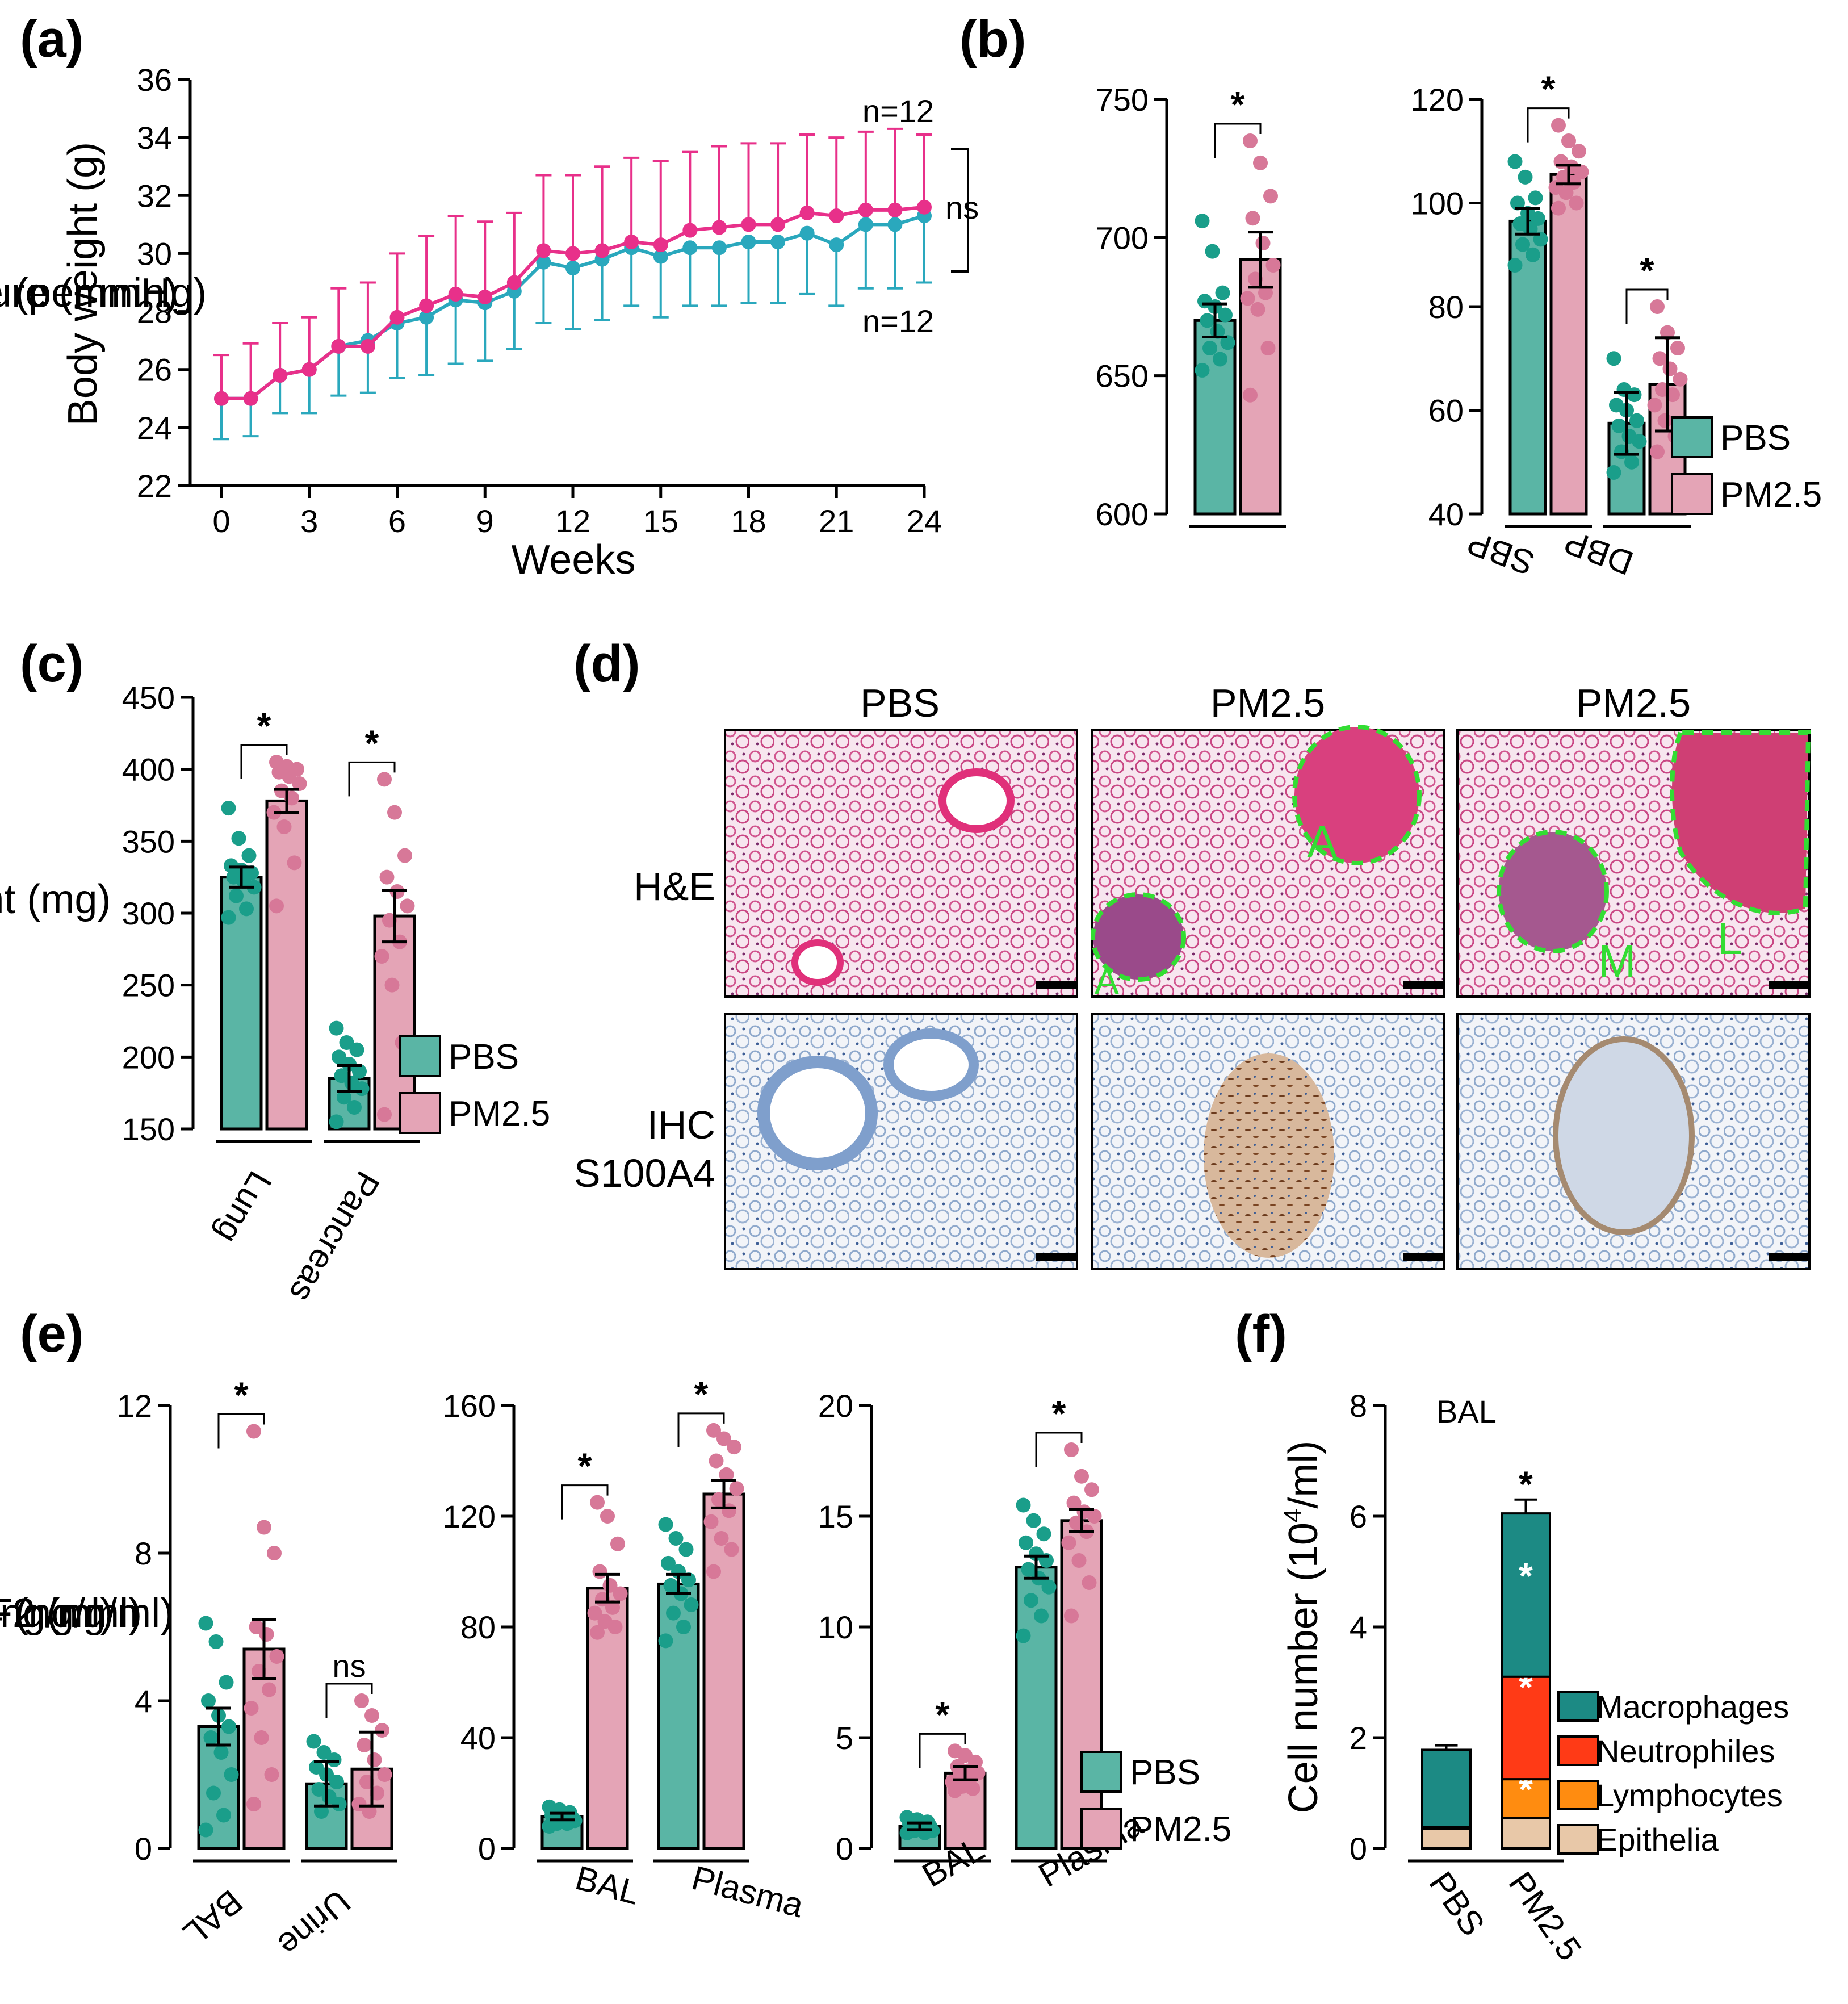 Image resolution: width=1848 pixels, height=2004 pixels. I want to click on legend-label-pbs: PBS, so click(1165, 1772).